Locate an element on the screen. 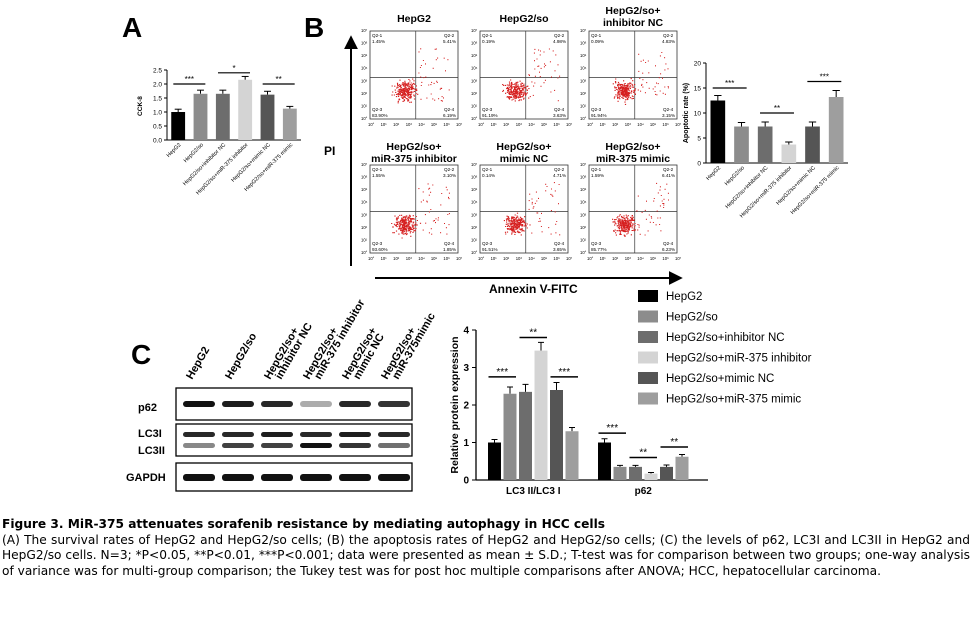  legend-label-0: HepG2 is located at coordinates (684, 297).